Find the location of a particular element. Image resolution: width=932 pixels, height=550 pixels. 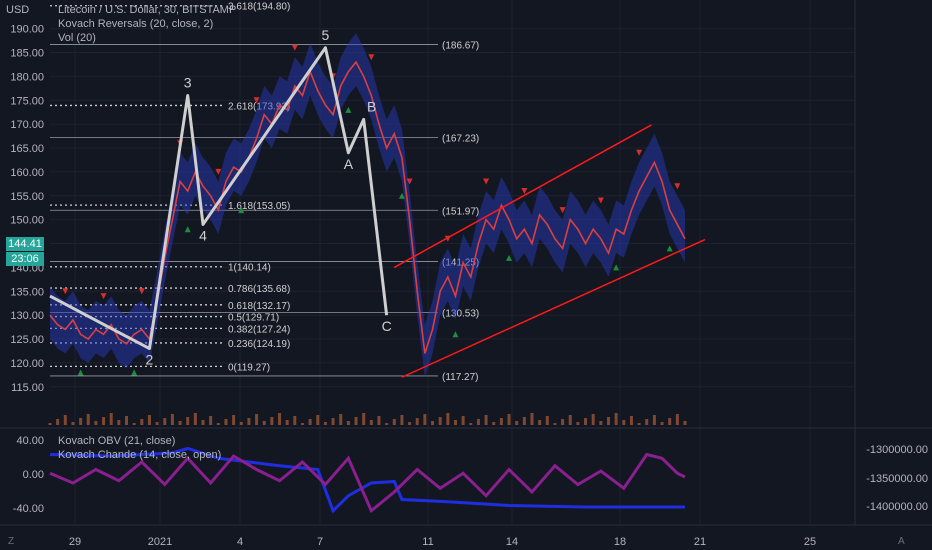

x-tick-label: 18 is located at coordinates (620, 542).